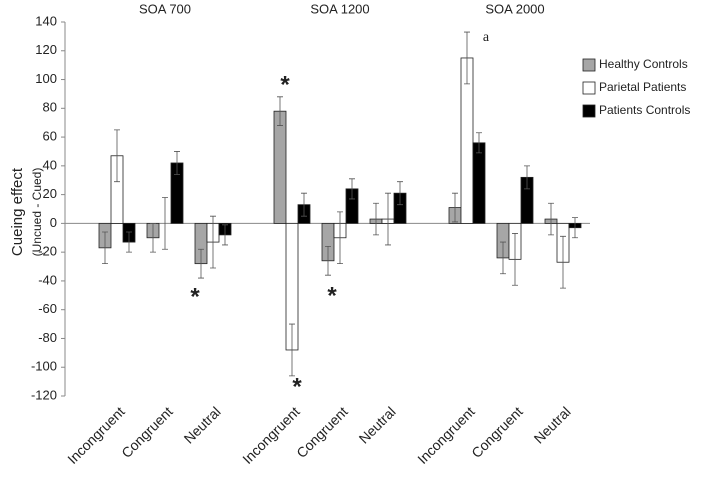 The height and width of the screenshot is (487, 716). What do you see at coordinates (514, 8) in the screenshot?
I see `group-label: SOA 2000` at bounding box center [514, 8].